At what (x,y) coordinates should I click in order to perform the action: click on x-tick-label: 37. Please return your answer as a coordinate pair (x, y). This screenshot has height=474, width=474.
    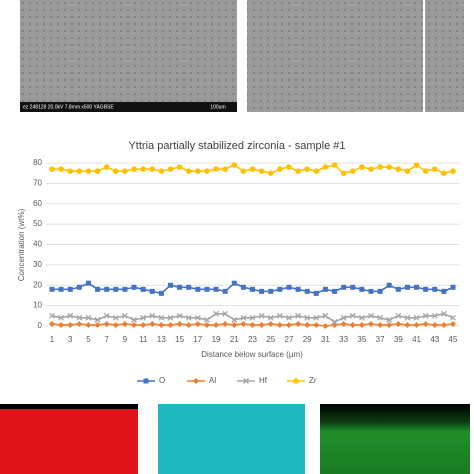
    Looking at the image, I should click on (380, 339).